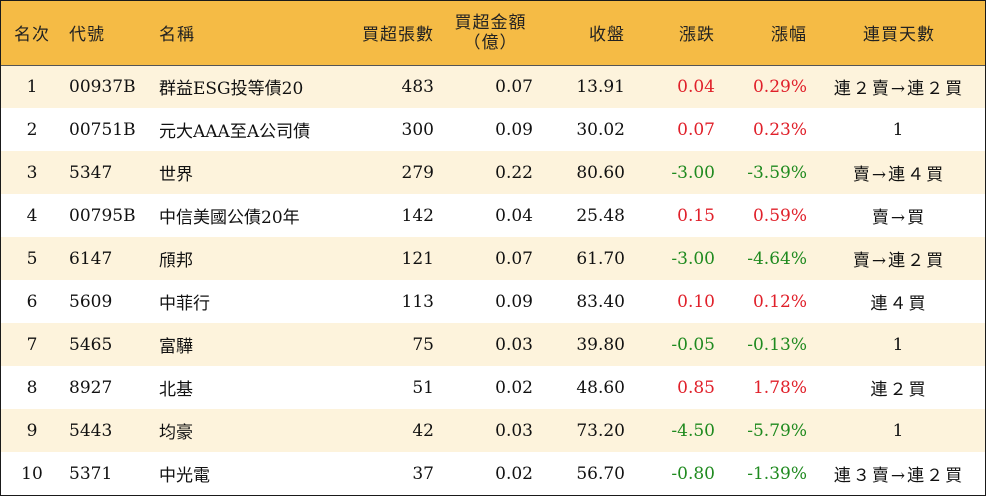  Describe the element at coordinates (176, 347) in the screenshot. I see `cell-name: 富驊` at that location.